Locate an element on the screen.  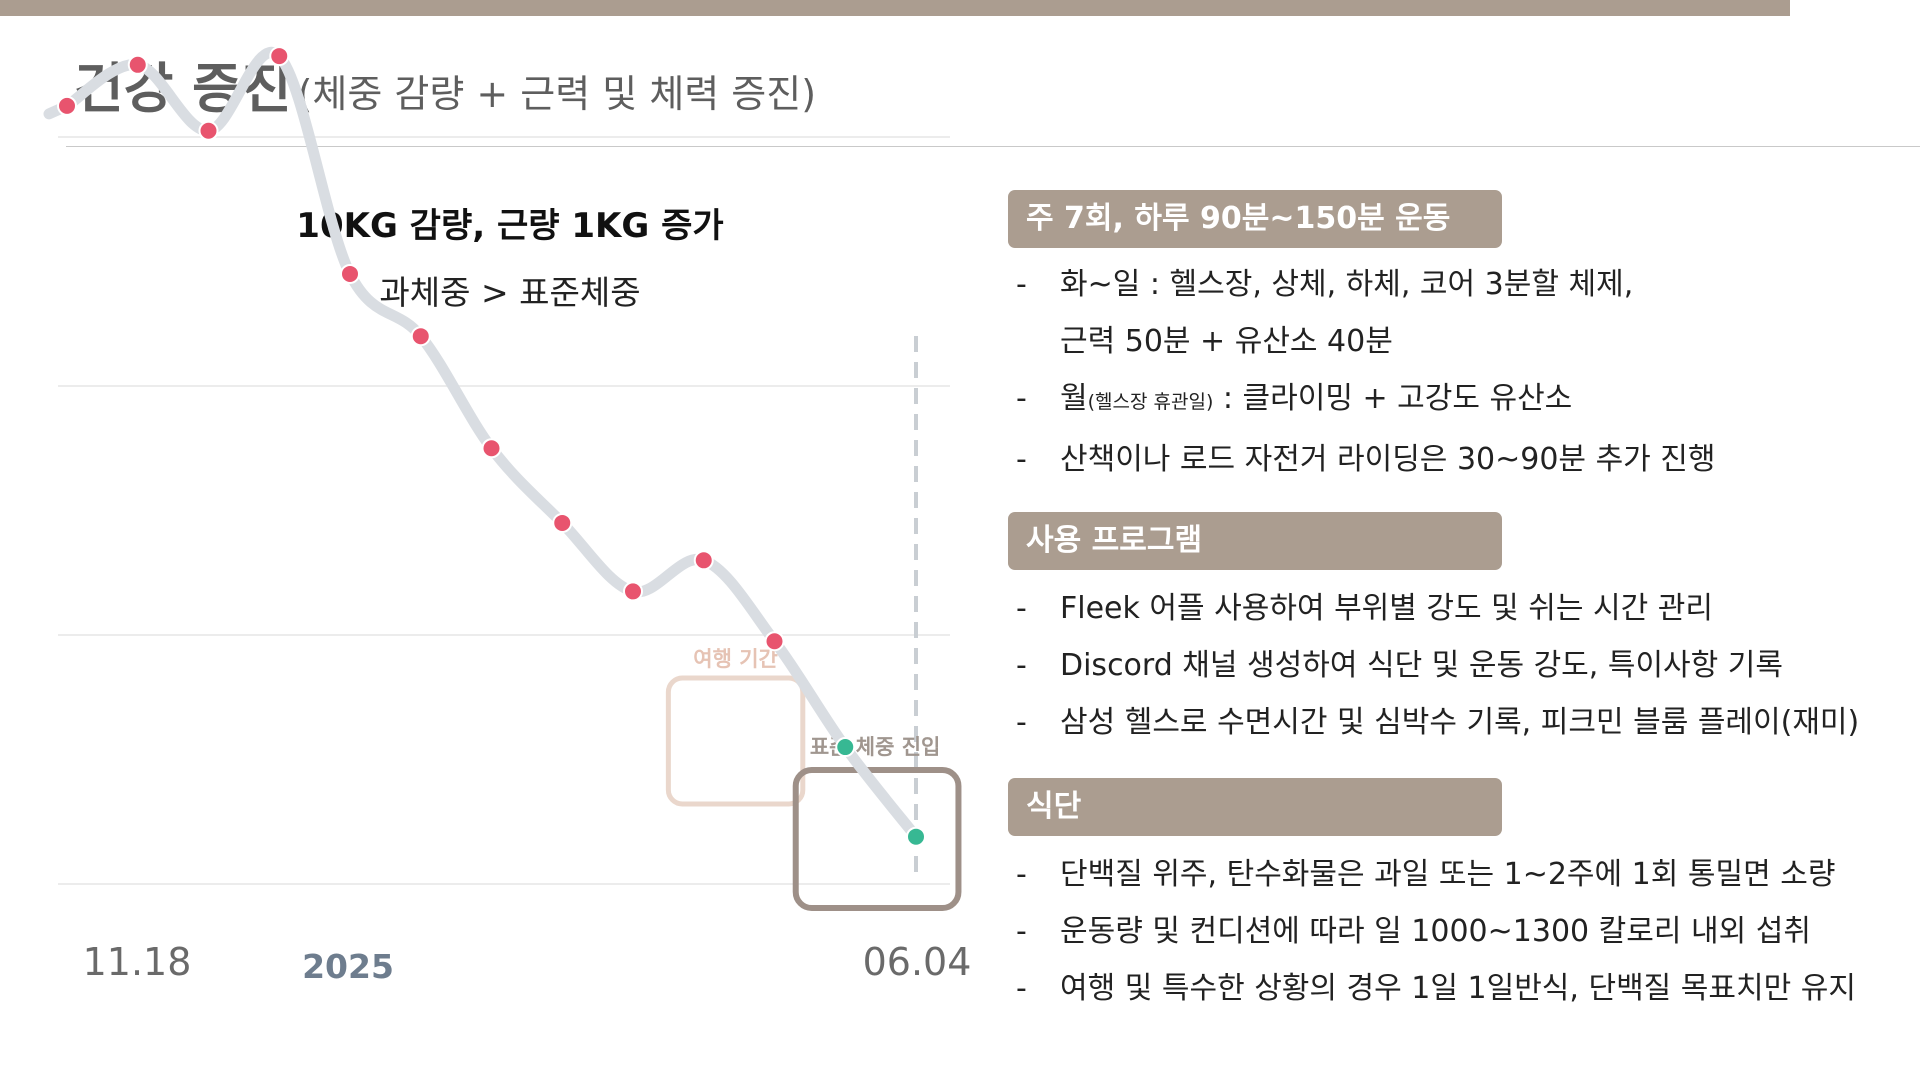
list-item-text: 화~일 : 헬스장, 상체, 하체, 코어 3분할 체제, is located at coordinates (1347, 284).